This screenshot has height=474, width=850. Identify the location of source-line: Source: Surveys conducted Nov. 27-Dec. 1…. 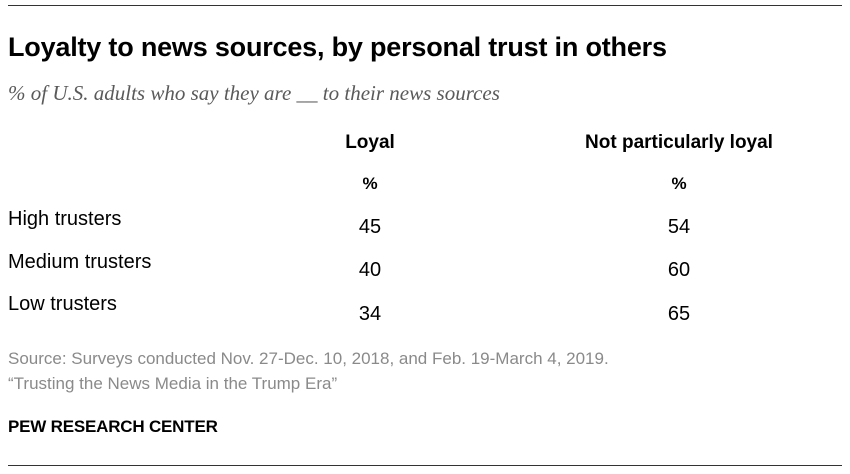
(308, 358).